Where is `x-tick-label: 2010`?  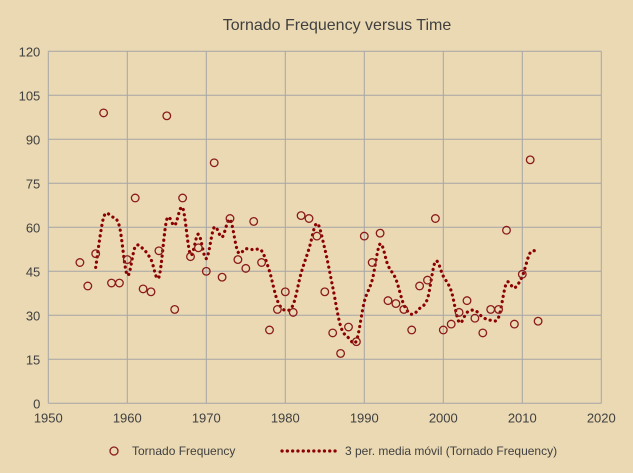
x-tick-label: 2010 is located at coordinates (522, 417).